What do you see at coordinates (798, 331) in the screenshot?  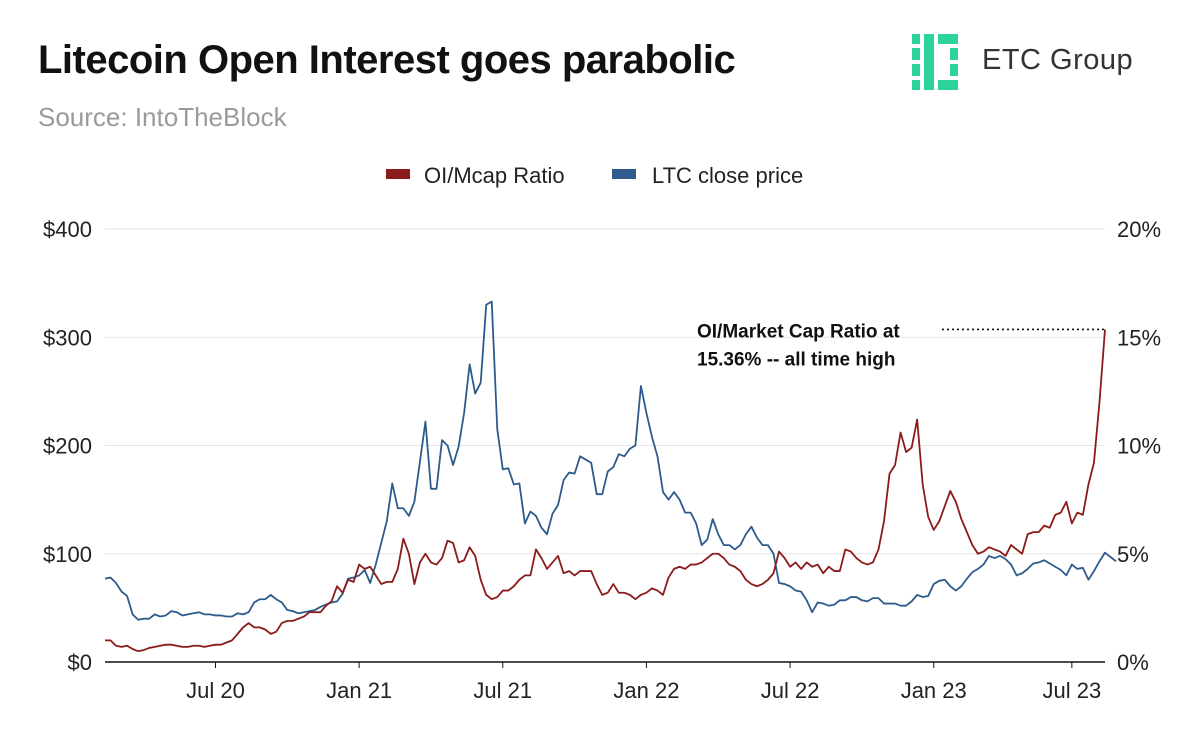 I see `annotation-text-line1: OI/Market Cap Ratio at` at bounding box center [798, 331].